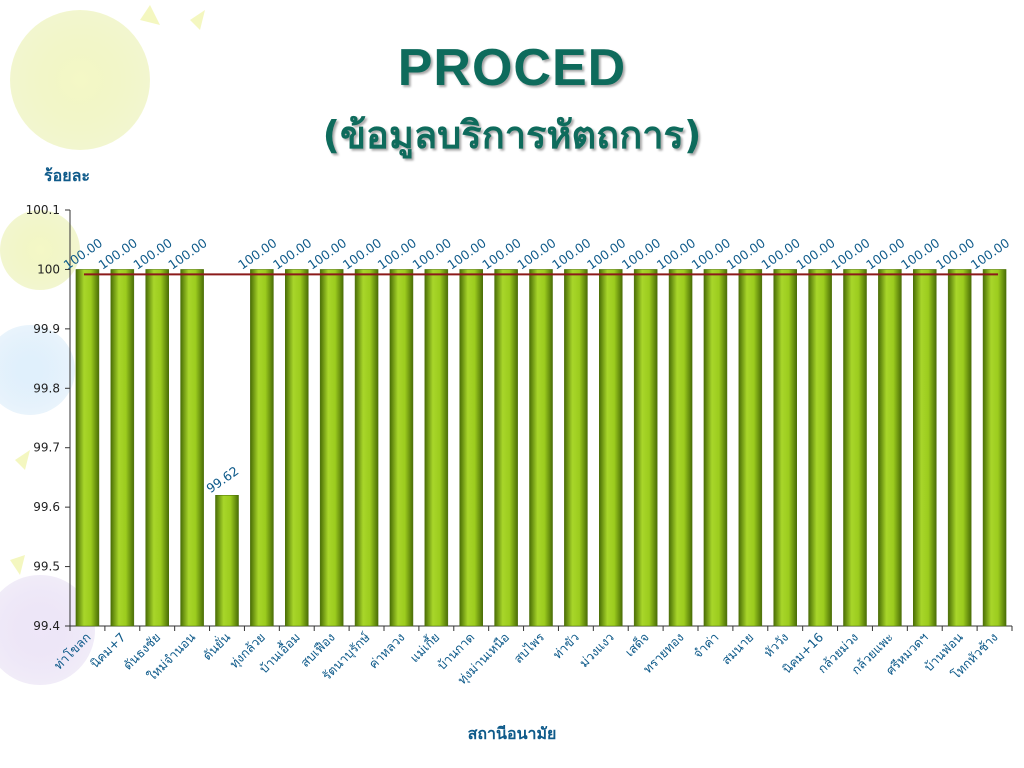 The width and height of the screenshot is (1024, 768). I want to click on y-tick-label: 100.1, so click(43, 210).